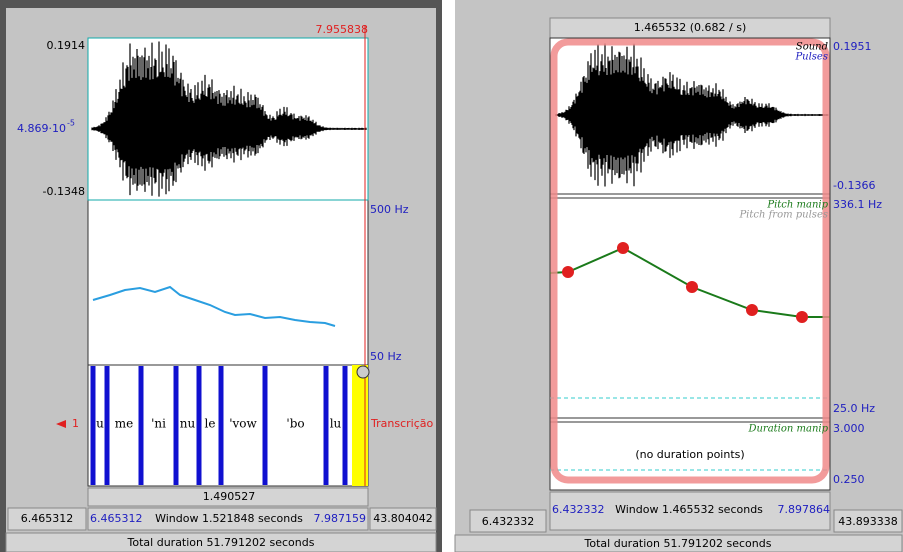  Describe the element at coordinates (811, 57) in the screenshot. I see `pulses-label: Pulses` at that location.